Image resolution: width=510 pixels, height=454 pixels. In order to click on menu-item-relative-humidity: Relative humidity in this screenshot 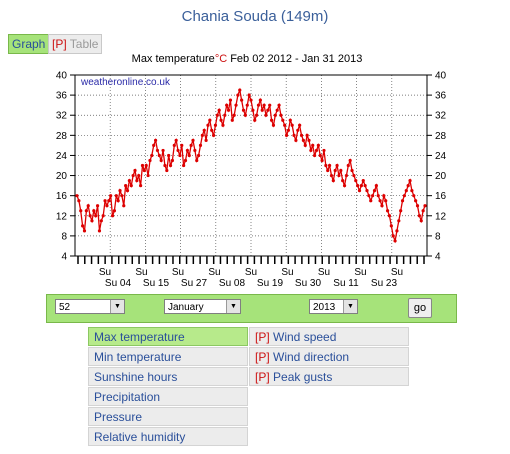, I will do `click(168, 436)`.